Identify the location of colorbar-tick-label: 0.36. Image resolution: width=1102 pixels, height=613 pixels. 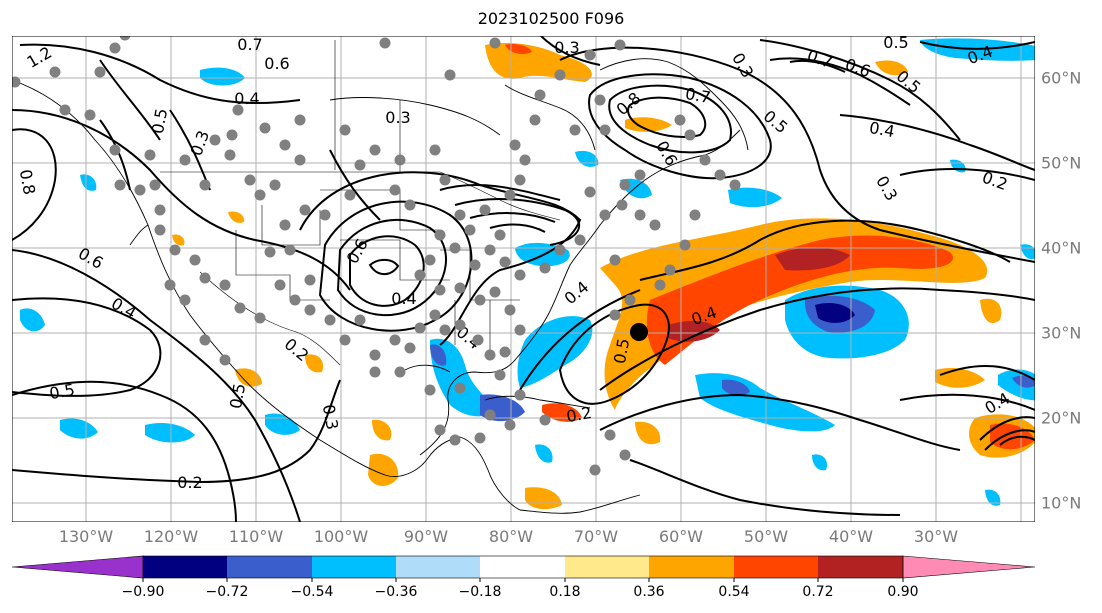
(649, 592).